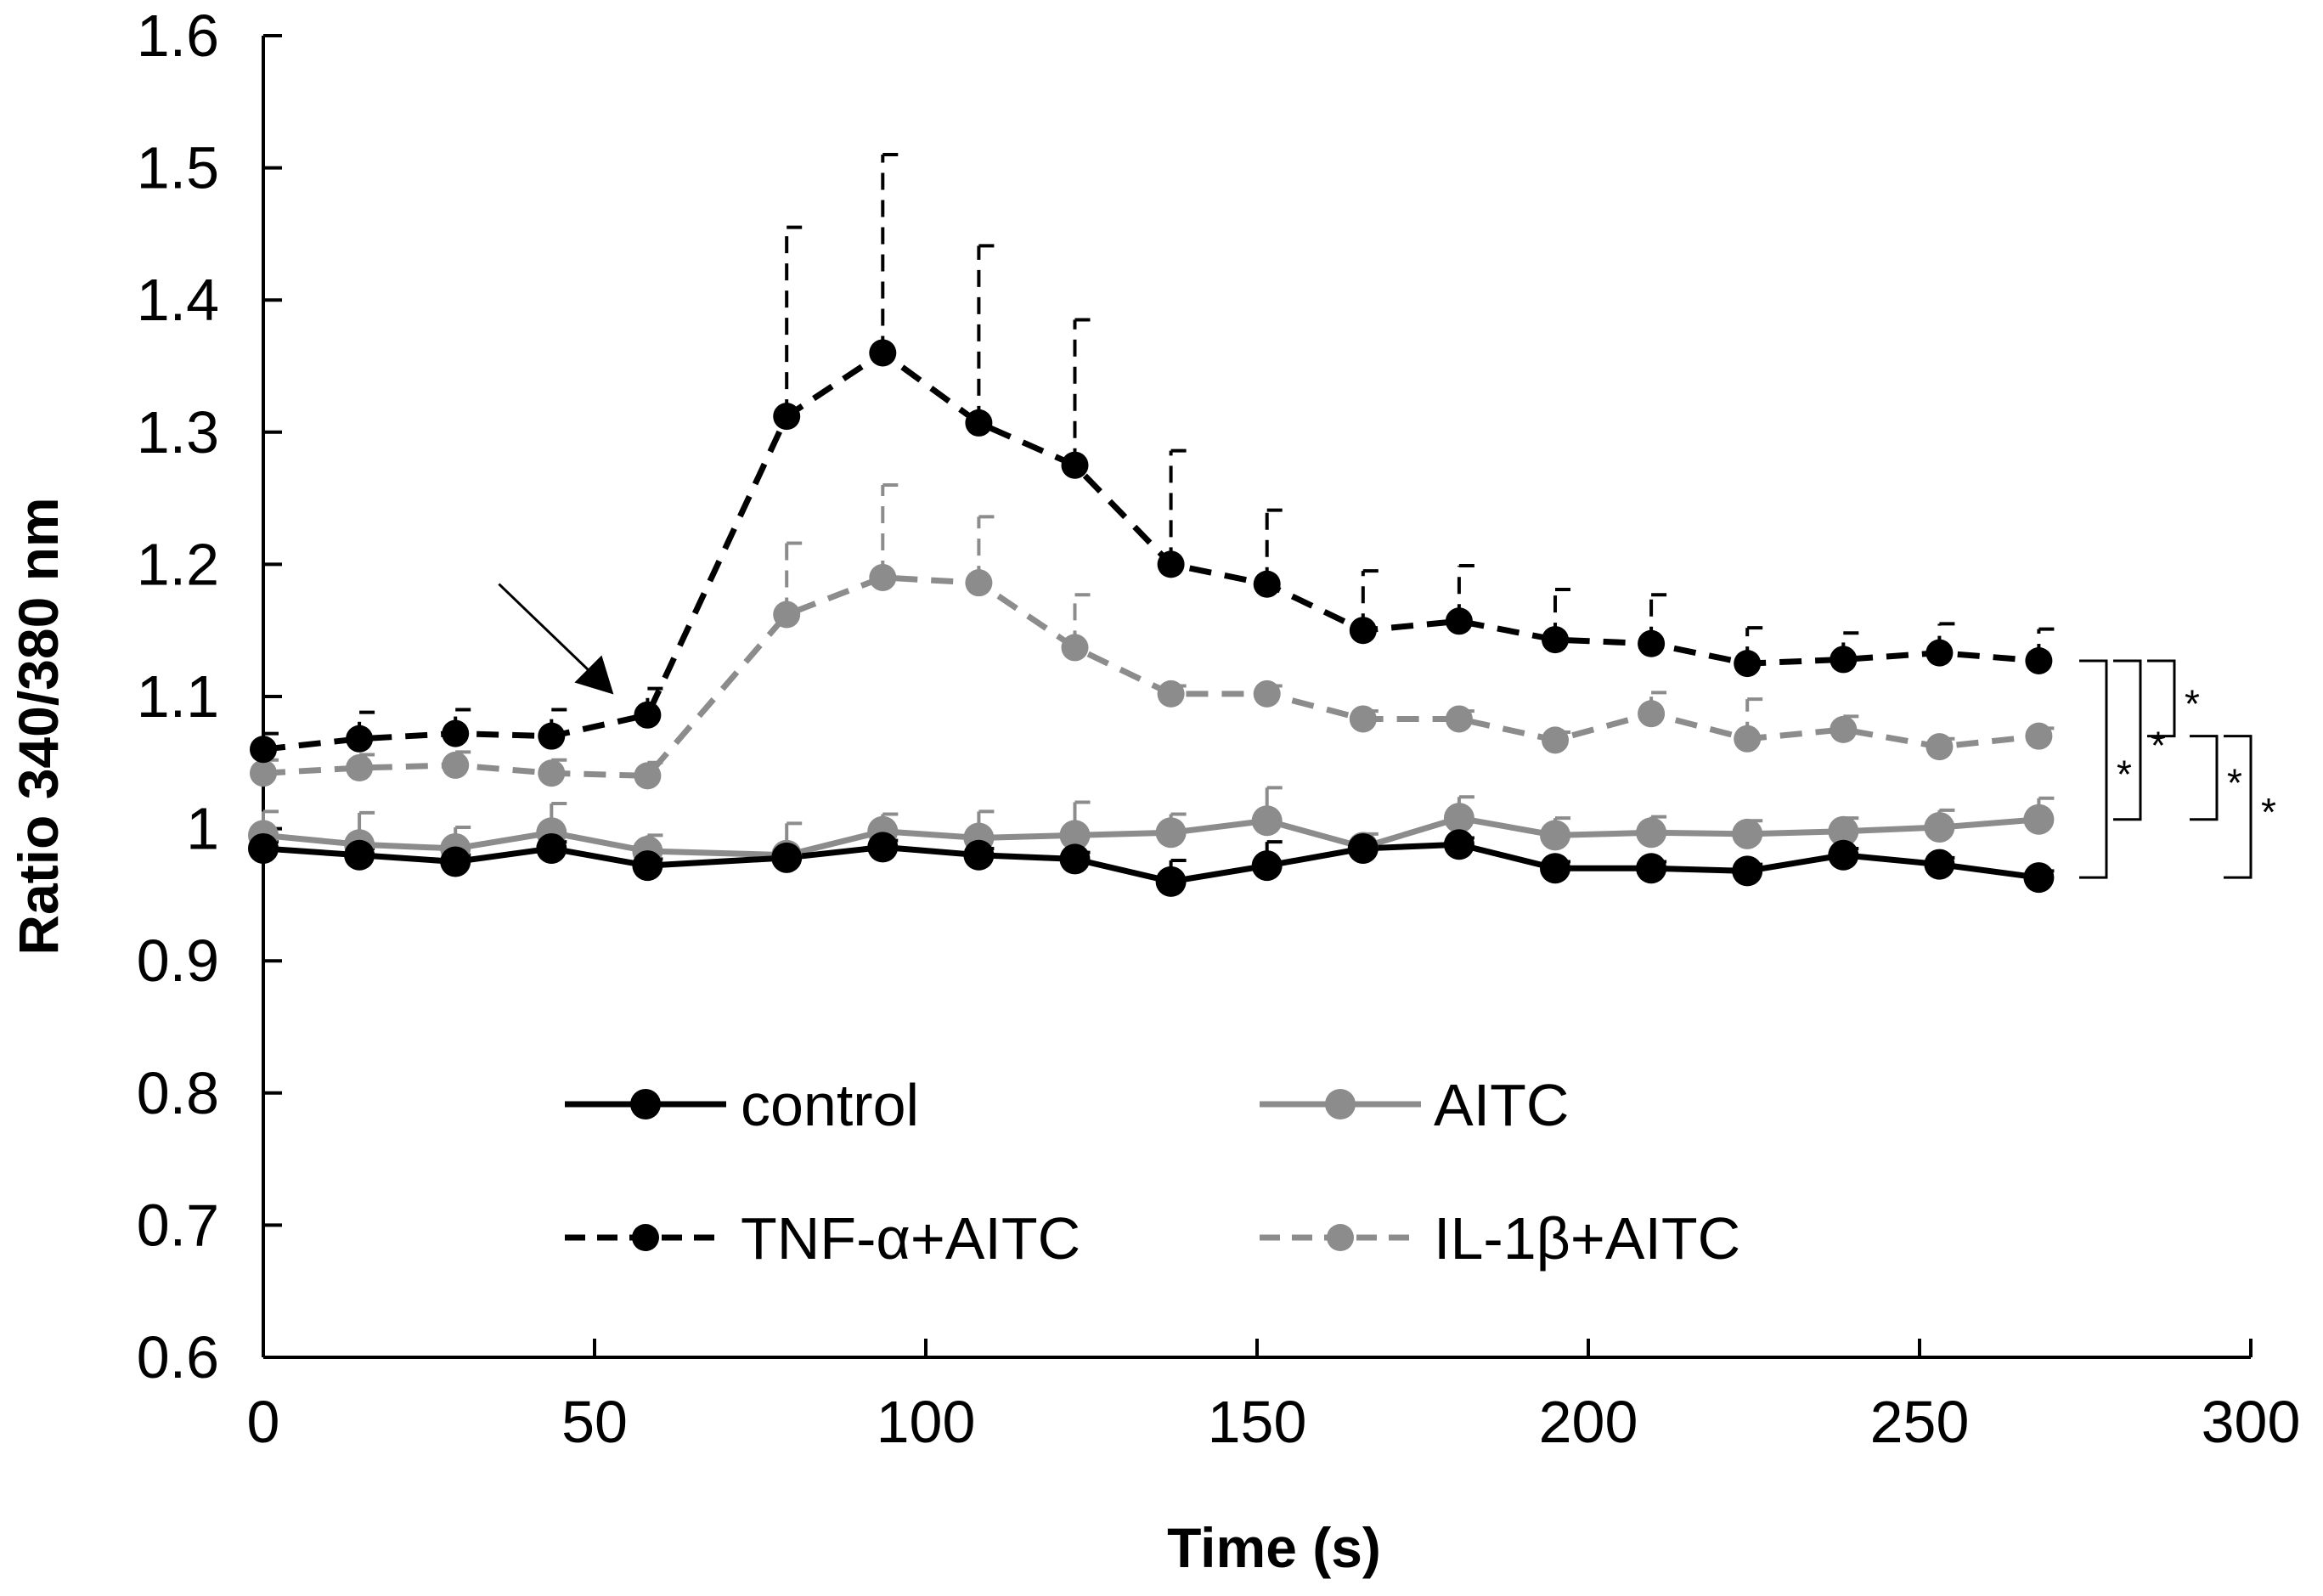 The height and width of the screenshot is (1596, 2323). What do you see at coordinates (1587, 1238) in the screenshot?
I see `legend-label: IL-1β+AITC` at bounding box center [1587, 1238].